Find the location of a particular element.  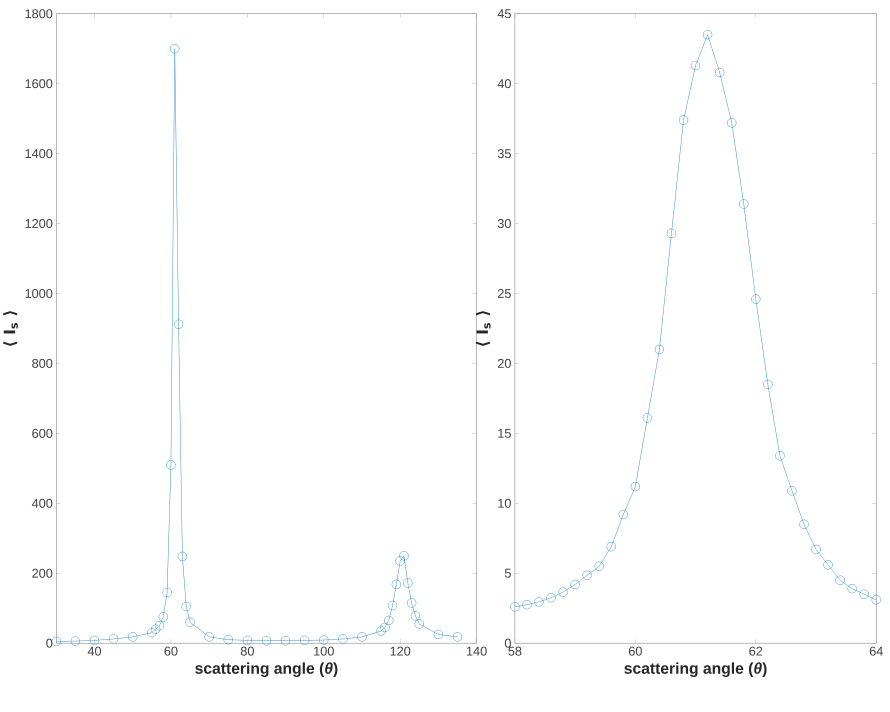

x-tick-label: 120 is located at coordinates (400, 651).